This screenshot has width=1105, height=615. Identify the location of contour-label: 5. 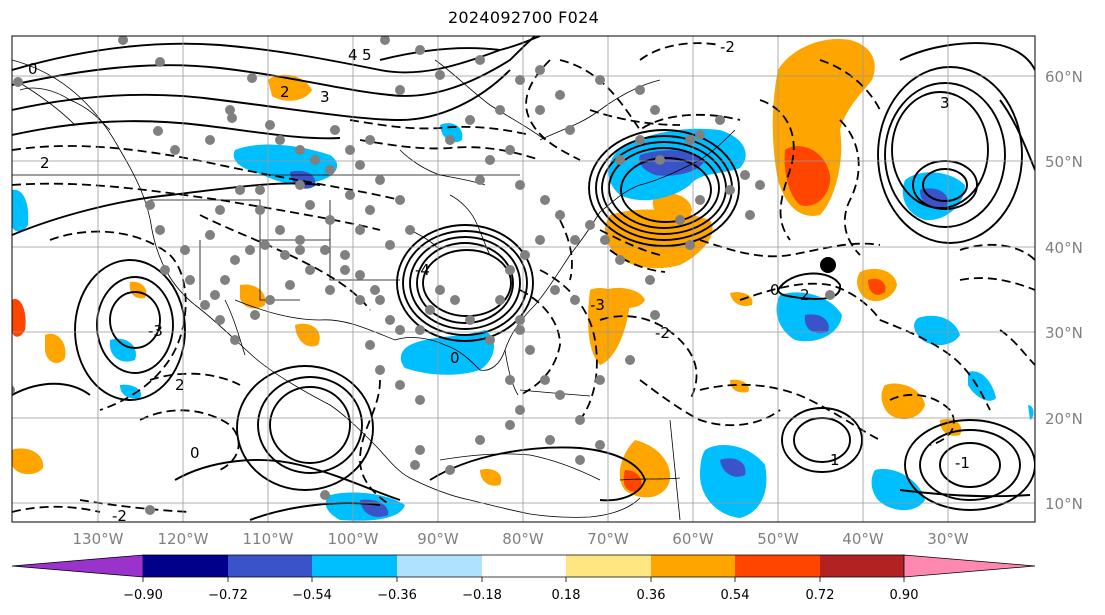
(367, 55).